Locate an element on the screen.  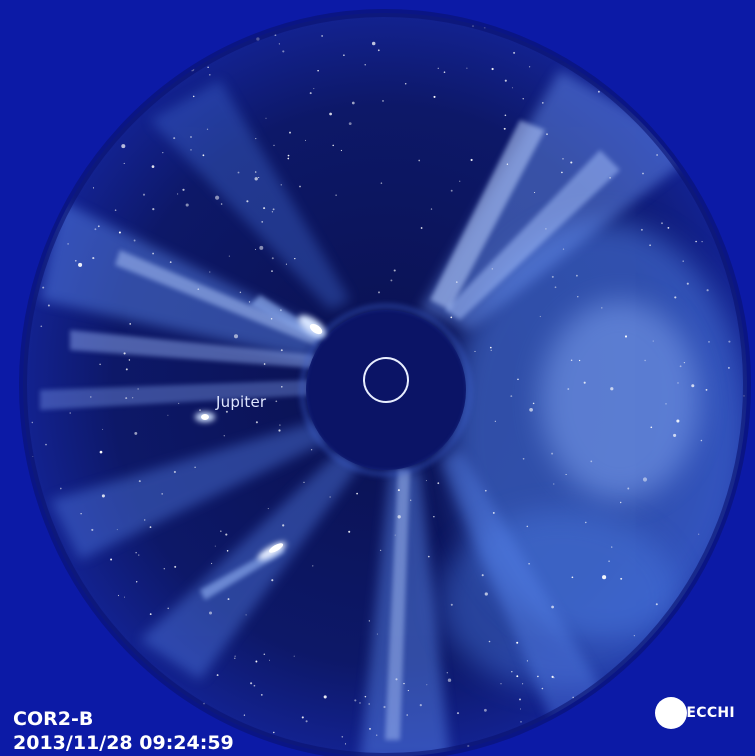
occulter-disk is located at coordinates (386, 390).